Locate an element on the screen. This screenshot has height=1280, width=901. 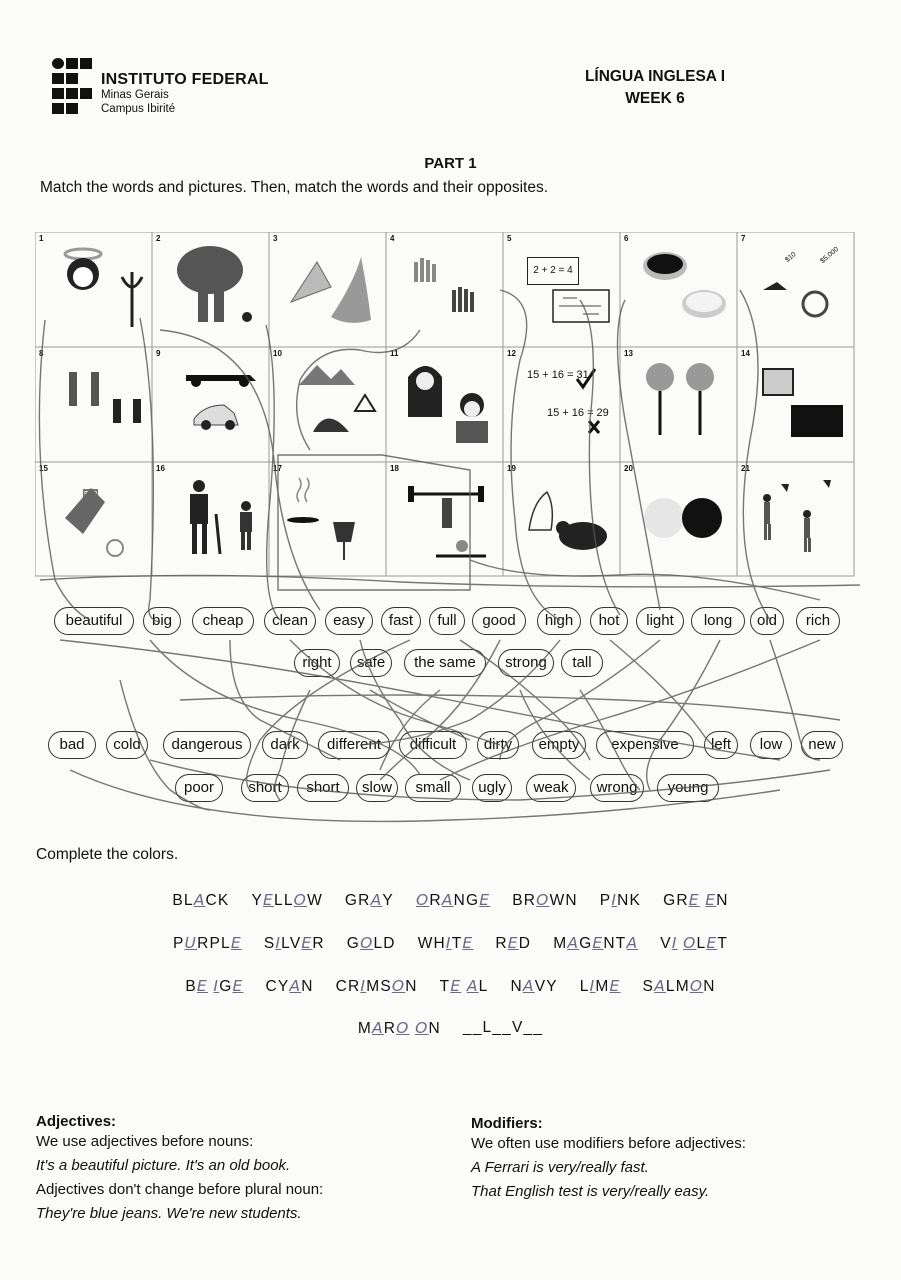
color-word-blank: MARO ON is located at coordinates (399, 1028).